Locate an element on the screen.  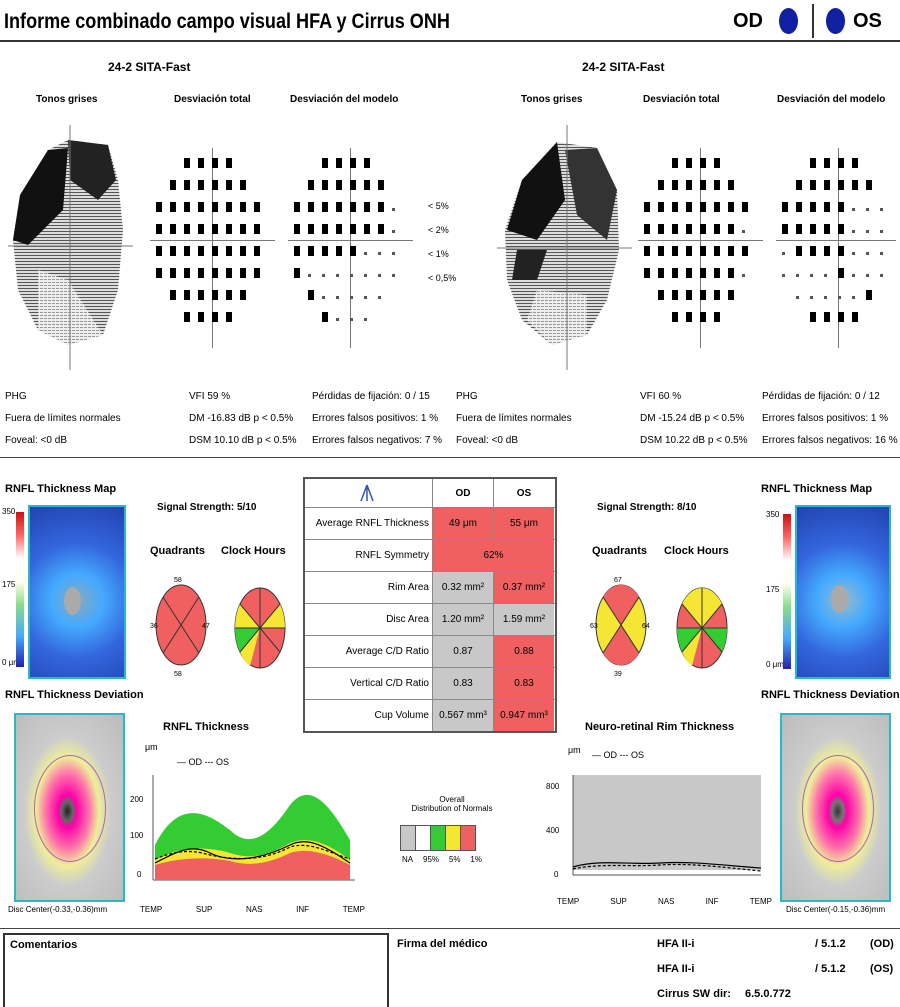
dist-title-1: Overall is located at coordinates (452, 799).